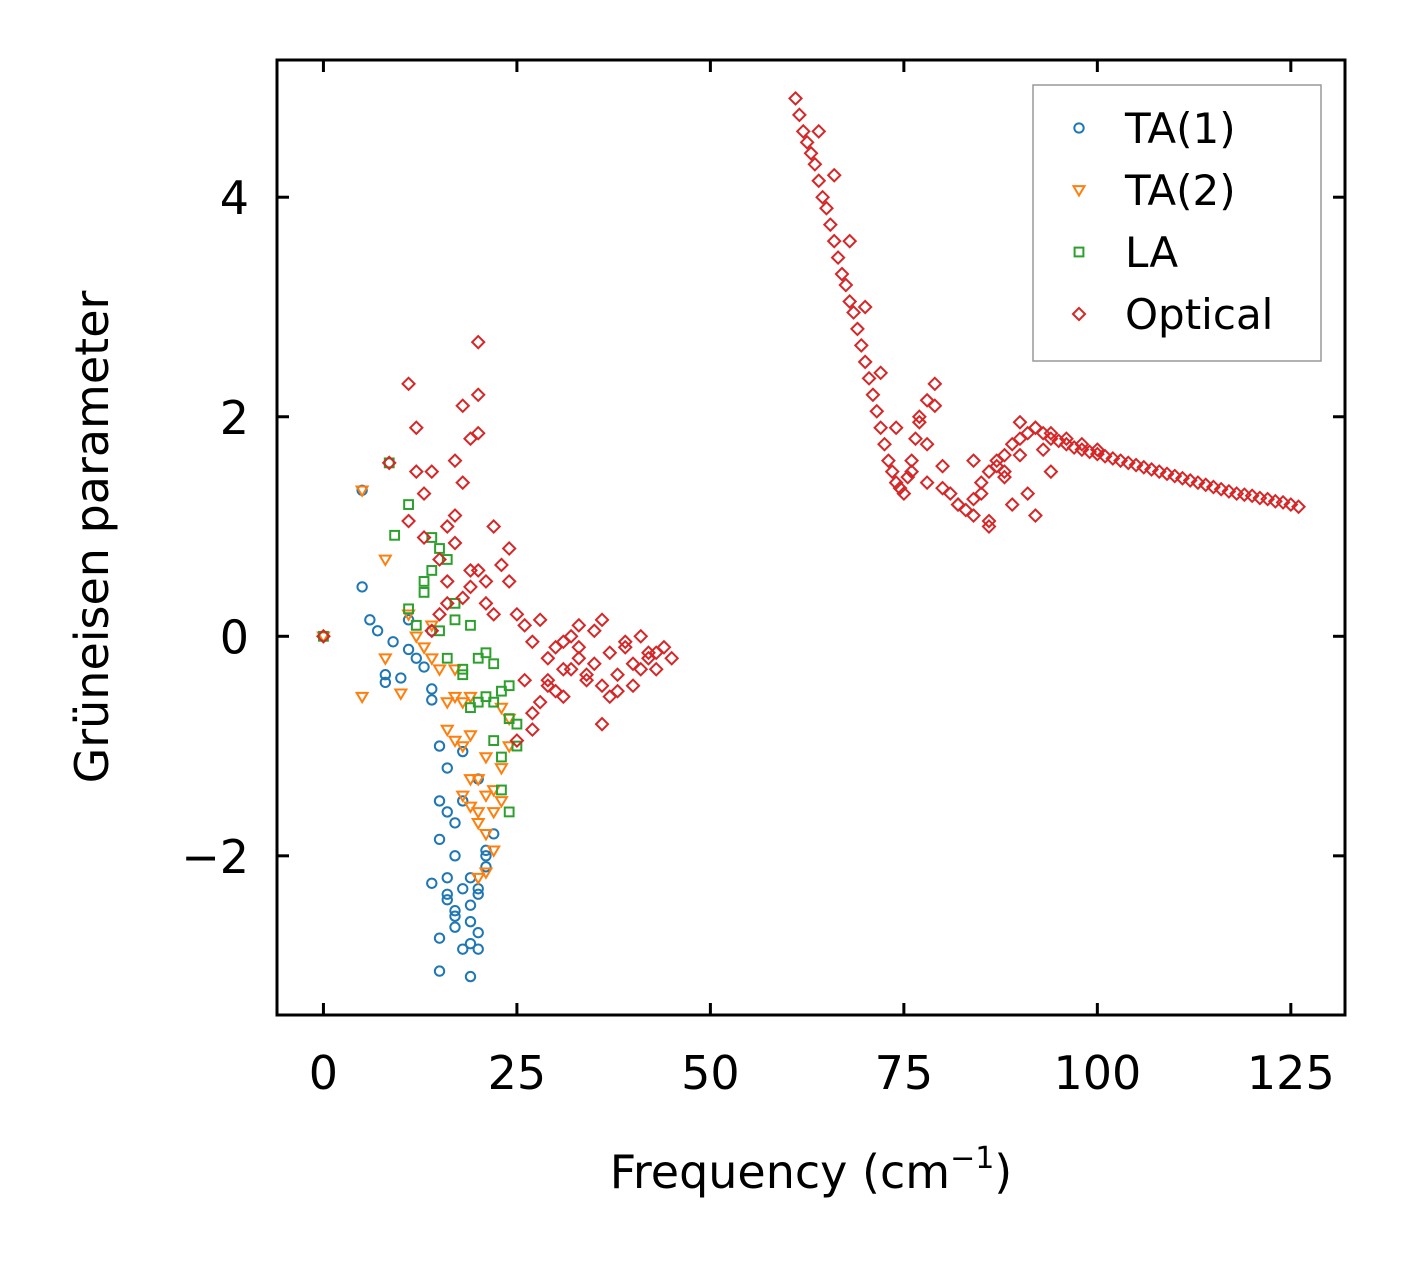 The width and height of the screenshot is (1406, 1264). I want to click on x-tick-label: 75, so click(904, 1073).